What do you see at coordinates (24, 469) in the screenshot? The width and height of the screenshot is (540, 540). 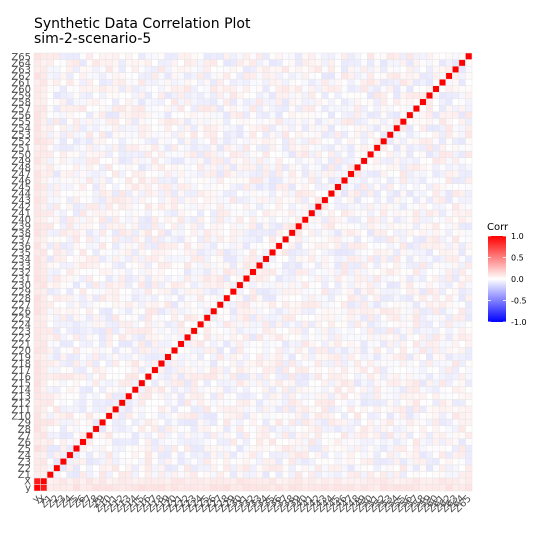 I see `y-tick-label-Z2: Z2` at bounding box center [24, 469].